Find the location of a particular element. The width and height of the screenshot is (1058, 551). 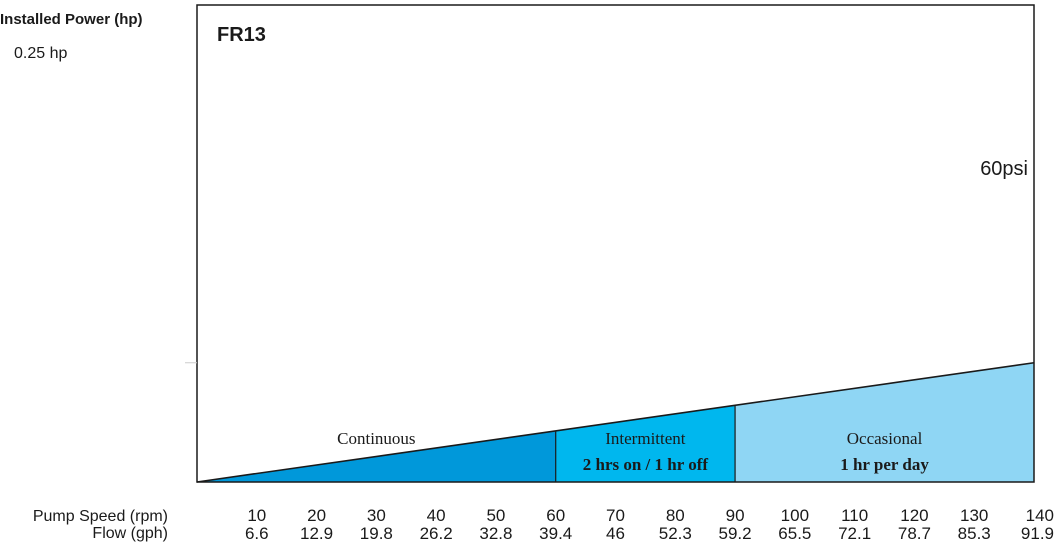

flow-tick-label: 78.7 is located at coordinates (914, 533).